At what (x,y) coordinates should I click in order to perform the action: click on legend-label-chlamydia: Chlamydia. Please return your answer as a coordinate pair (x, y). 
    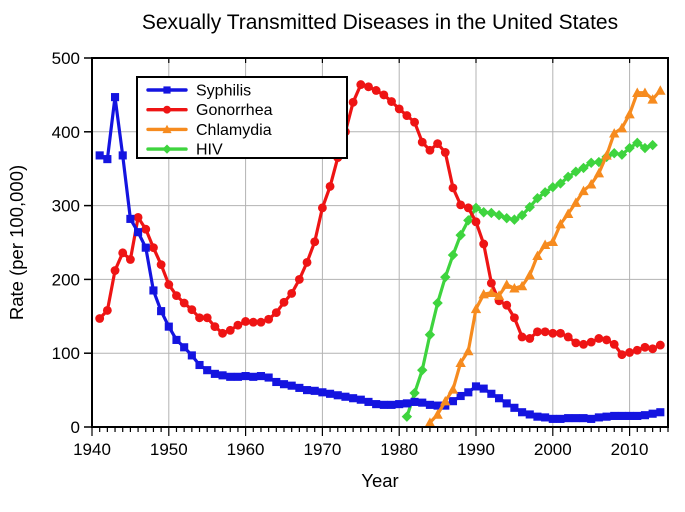
    Looking at the image, I should click on (234, 130).